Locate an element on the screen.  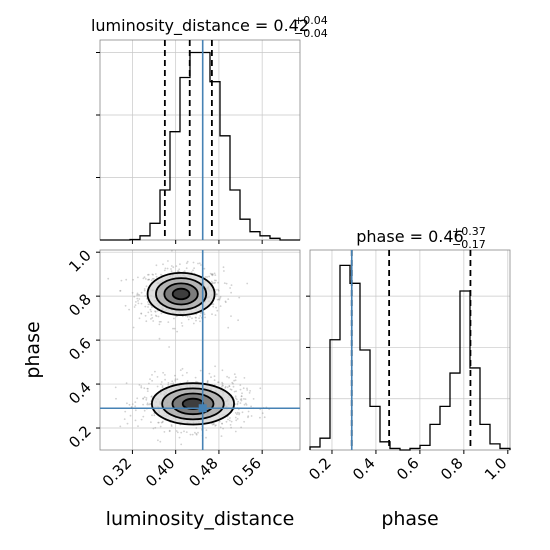
phase-title-minus: −0.17 is located at coordinates (469, 244).